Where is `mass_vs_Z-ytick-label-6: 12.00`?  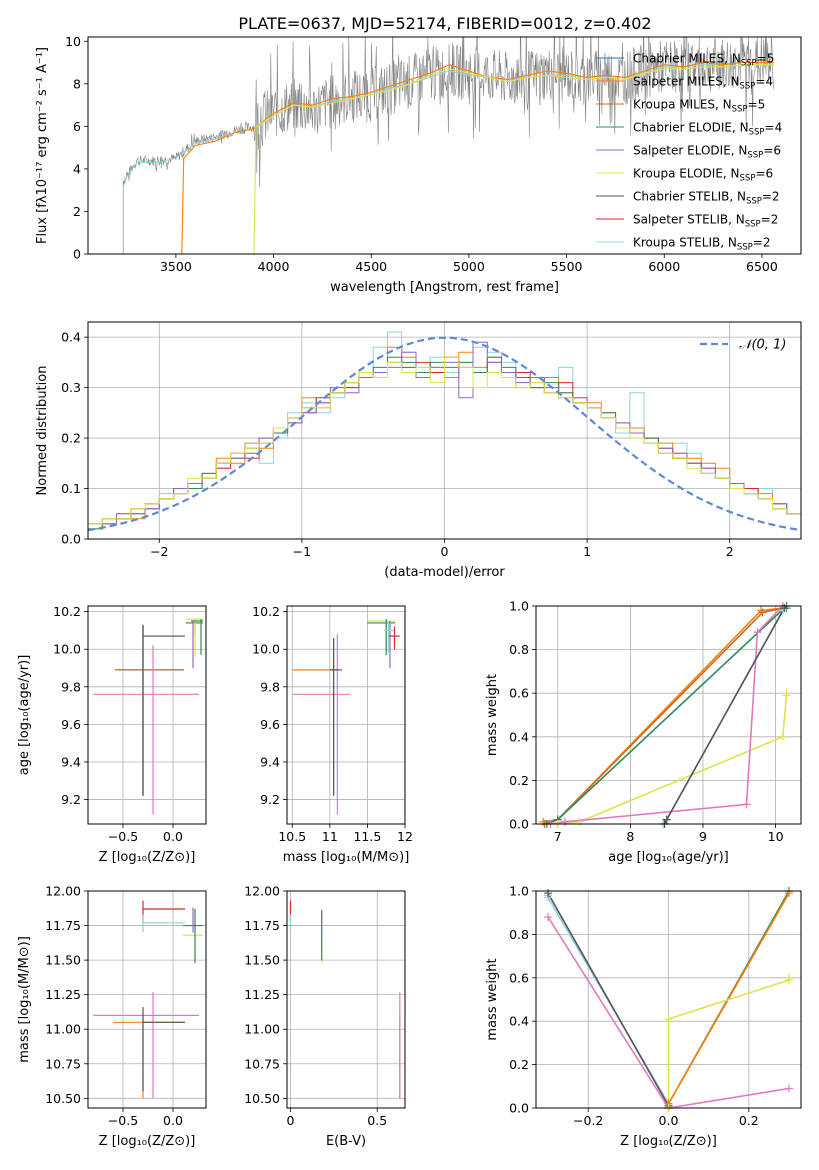 mass_vs_Z-ytick-label-6: 12.00 is located at coordinates (63, 891).